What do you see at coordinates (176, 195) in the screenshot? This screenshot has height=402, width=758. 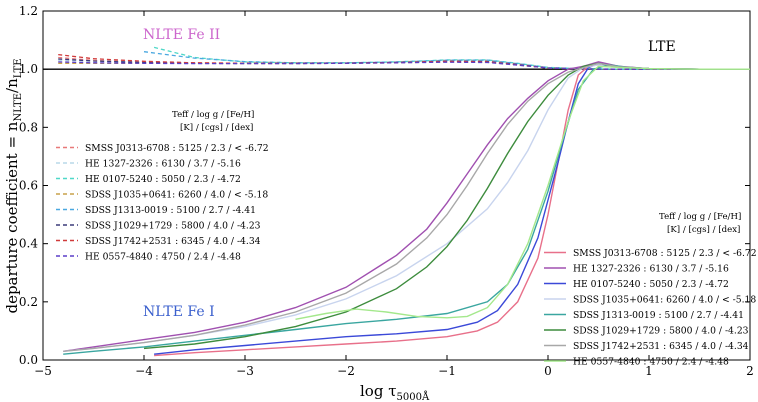 I see `fe2-legend-label: SDSS J1035+0641: 6260 / 4.0 / < -5.18` at bounding box center [176, 195].